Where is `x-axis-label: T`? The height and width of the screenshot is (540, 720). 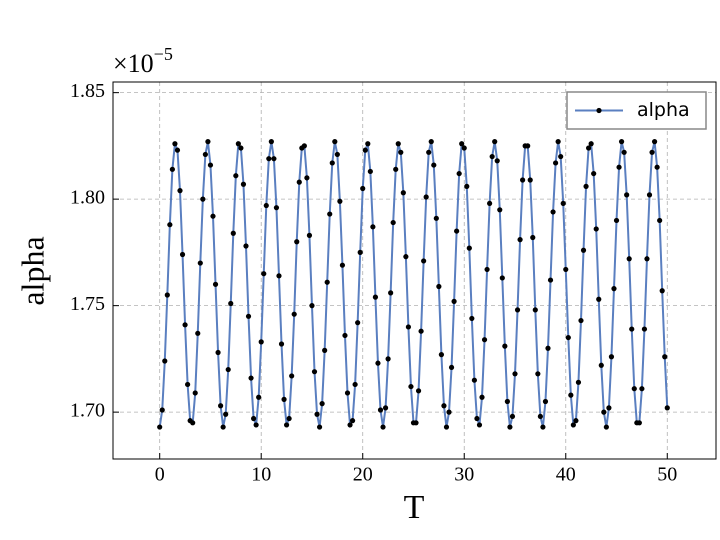 x-axis-label: T is located at coordinates (414, 507).